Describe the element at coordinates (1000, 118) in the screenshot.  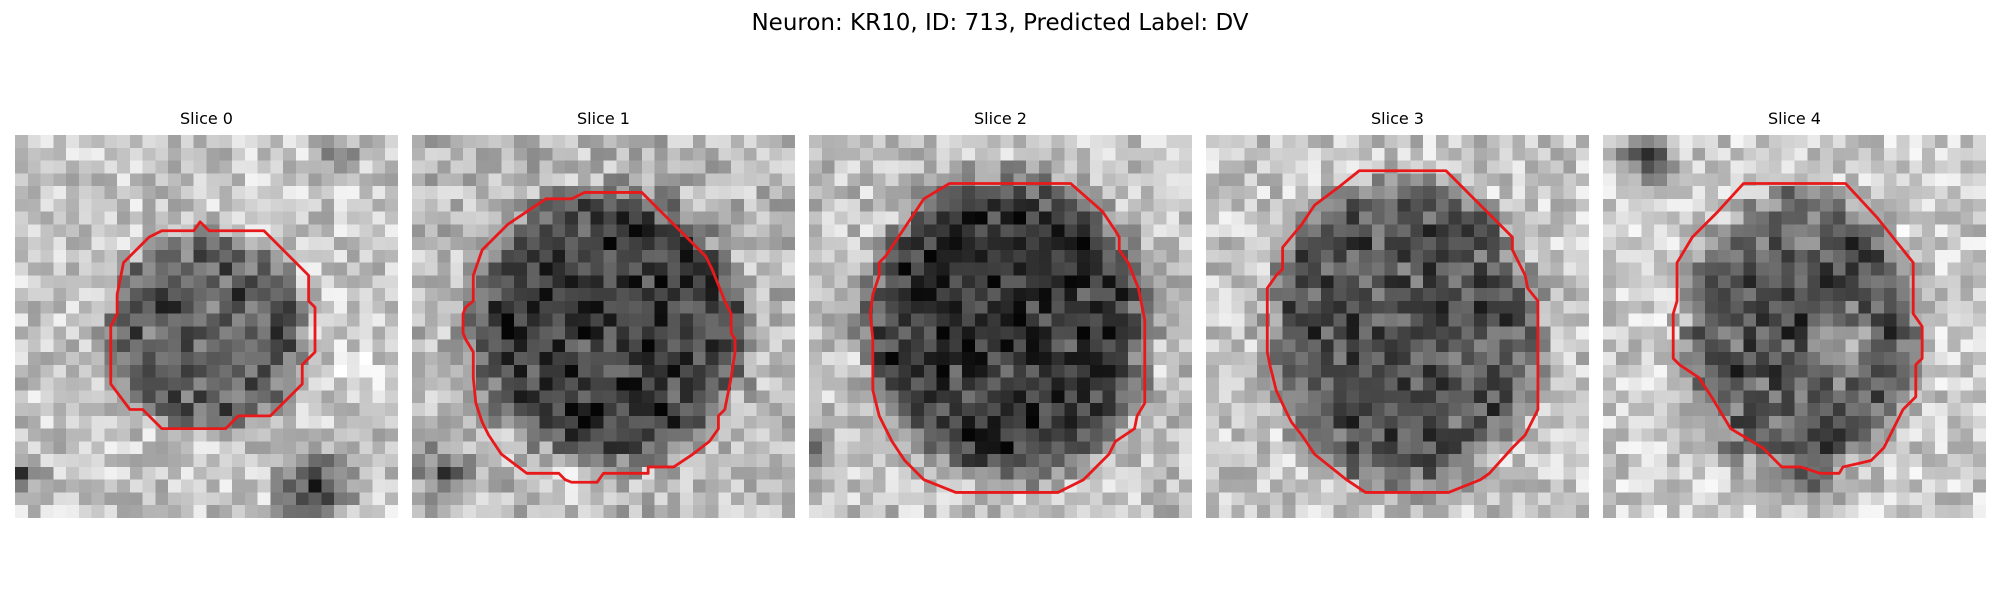
I see `slice-title: Slice 2` at that location.